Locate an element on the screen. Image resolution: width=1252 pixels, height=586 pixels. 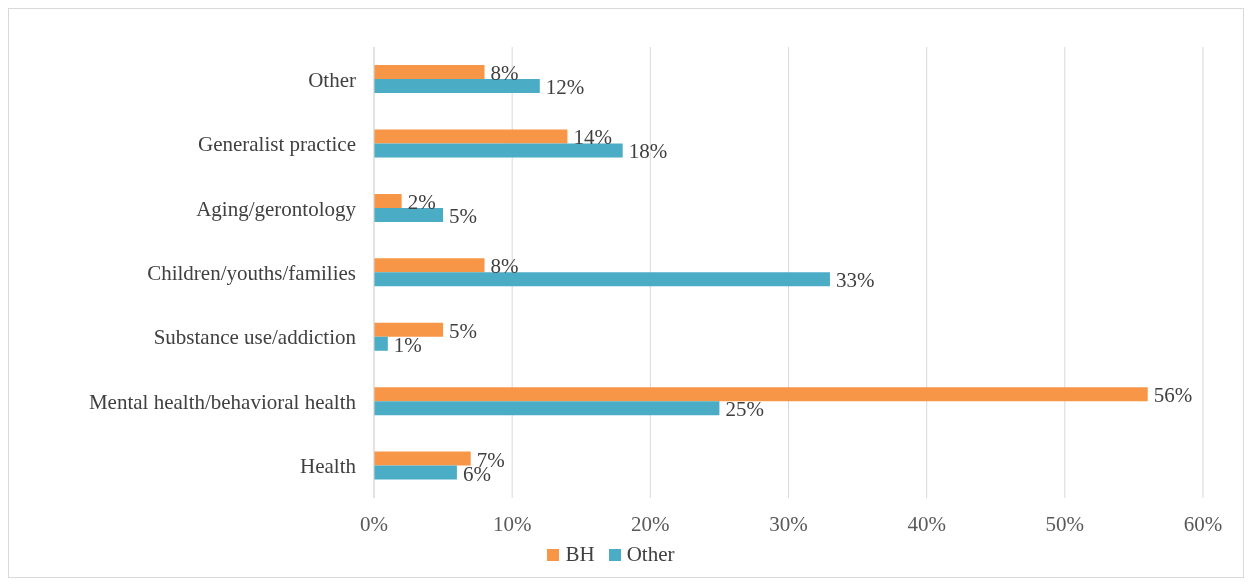
data-label: 56% is located at coordinates (1173, 395).